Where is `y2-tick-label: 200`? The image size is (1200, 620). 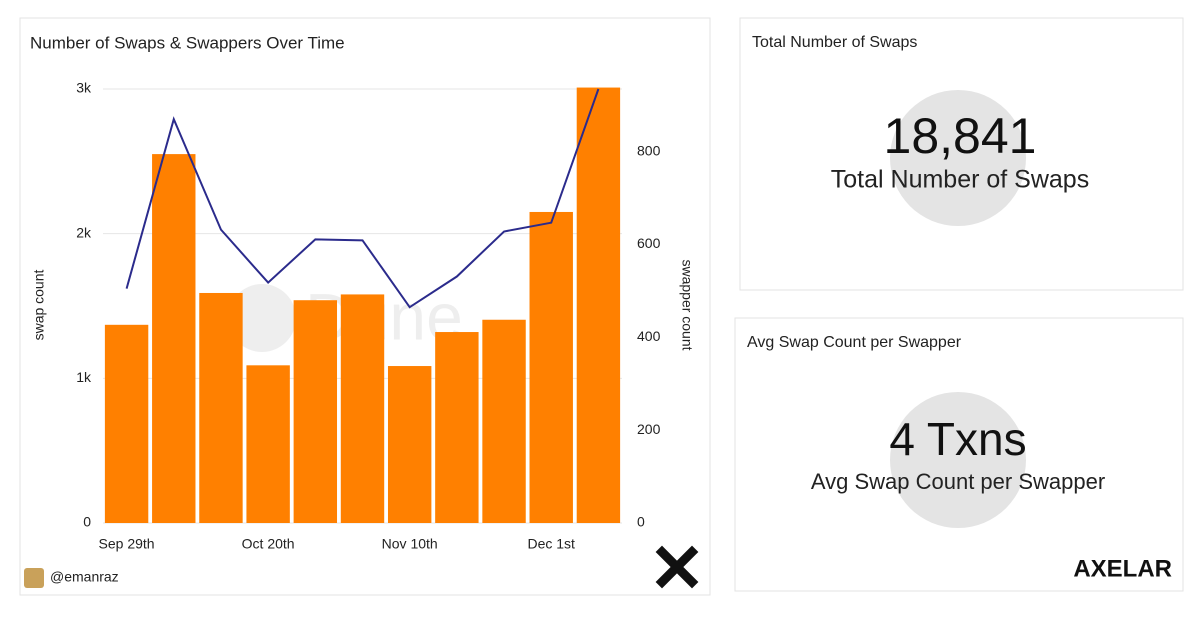
y2-tick-label: 200 is located at coordinates (649, 429).